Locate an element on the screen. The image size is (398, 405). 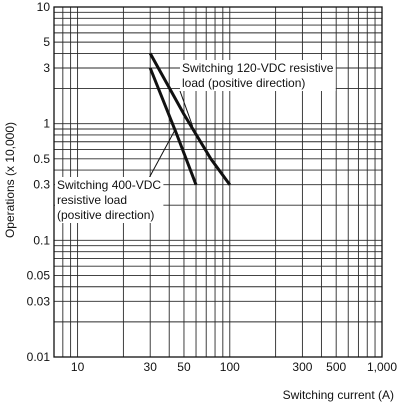
y-tick-label: 0.5 is located at coordinates (41, 159).